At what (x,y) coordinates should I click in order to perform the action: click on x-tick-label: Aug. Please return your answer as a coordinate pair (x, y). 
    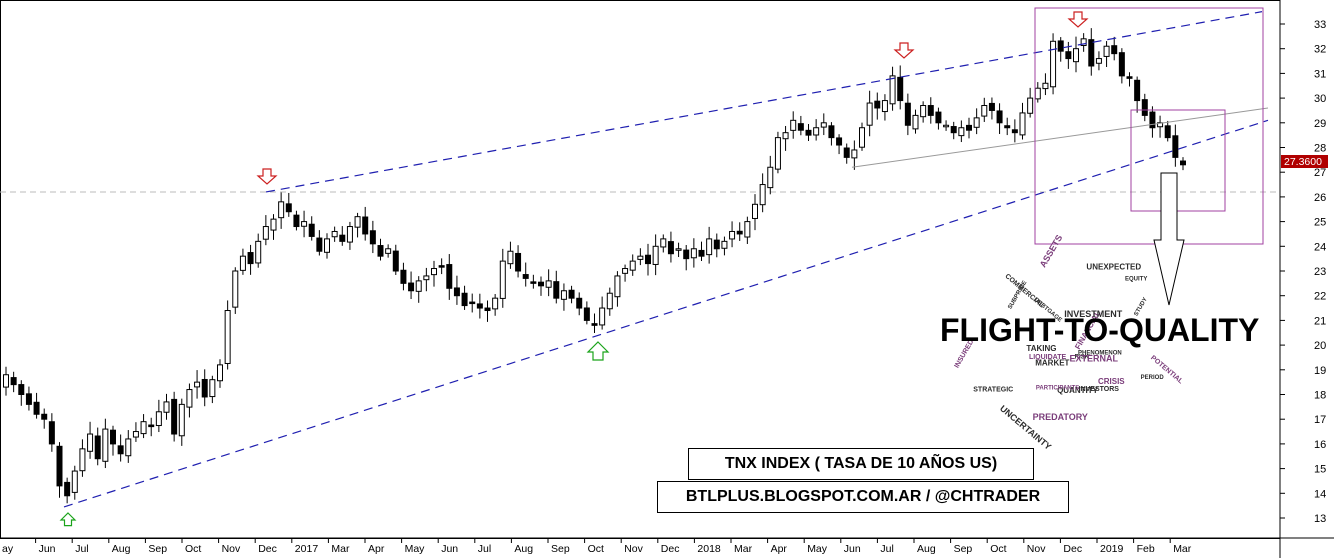
    Looking at the image, I should click on (121, 549).